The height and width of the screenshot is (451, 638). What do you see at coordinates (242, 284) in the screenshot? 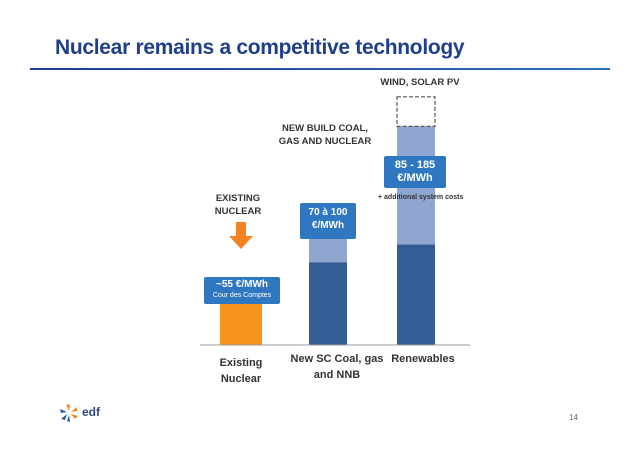
I see `value-existing-main: ~55 €/MWh` at bounding box center [242, 284].